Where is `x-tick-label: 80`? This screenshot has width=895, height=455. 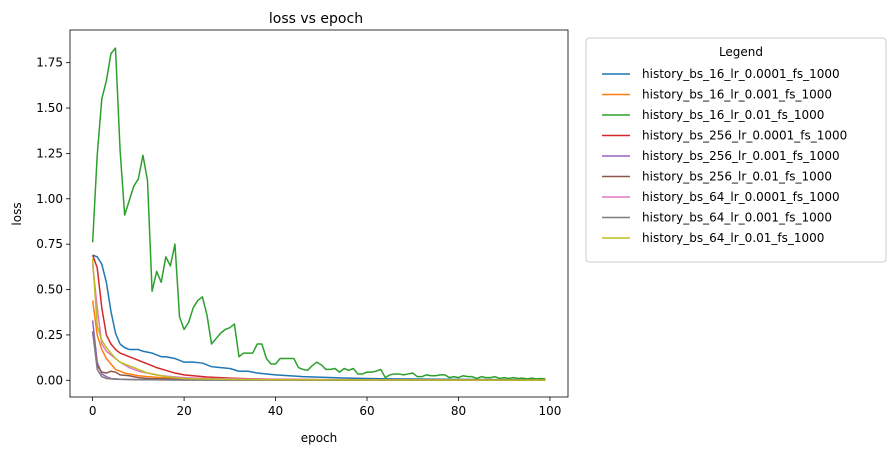 x-tick-label: 80 is located at coordinates (458, 411).